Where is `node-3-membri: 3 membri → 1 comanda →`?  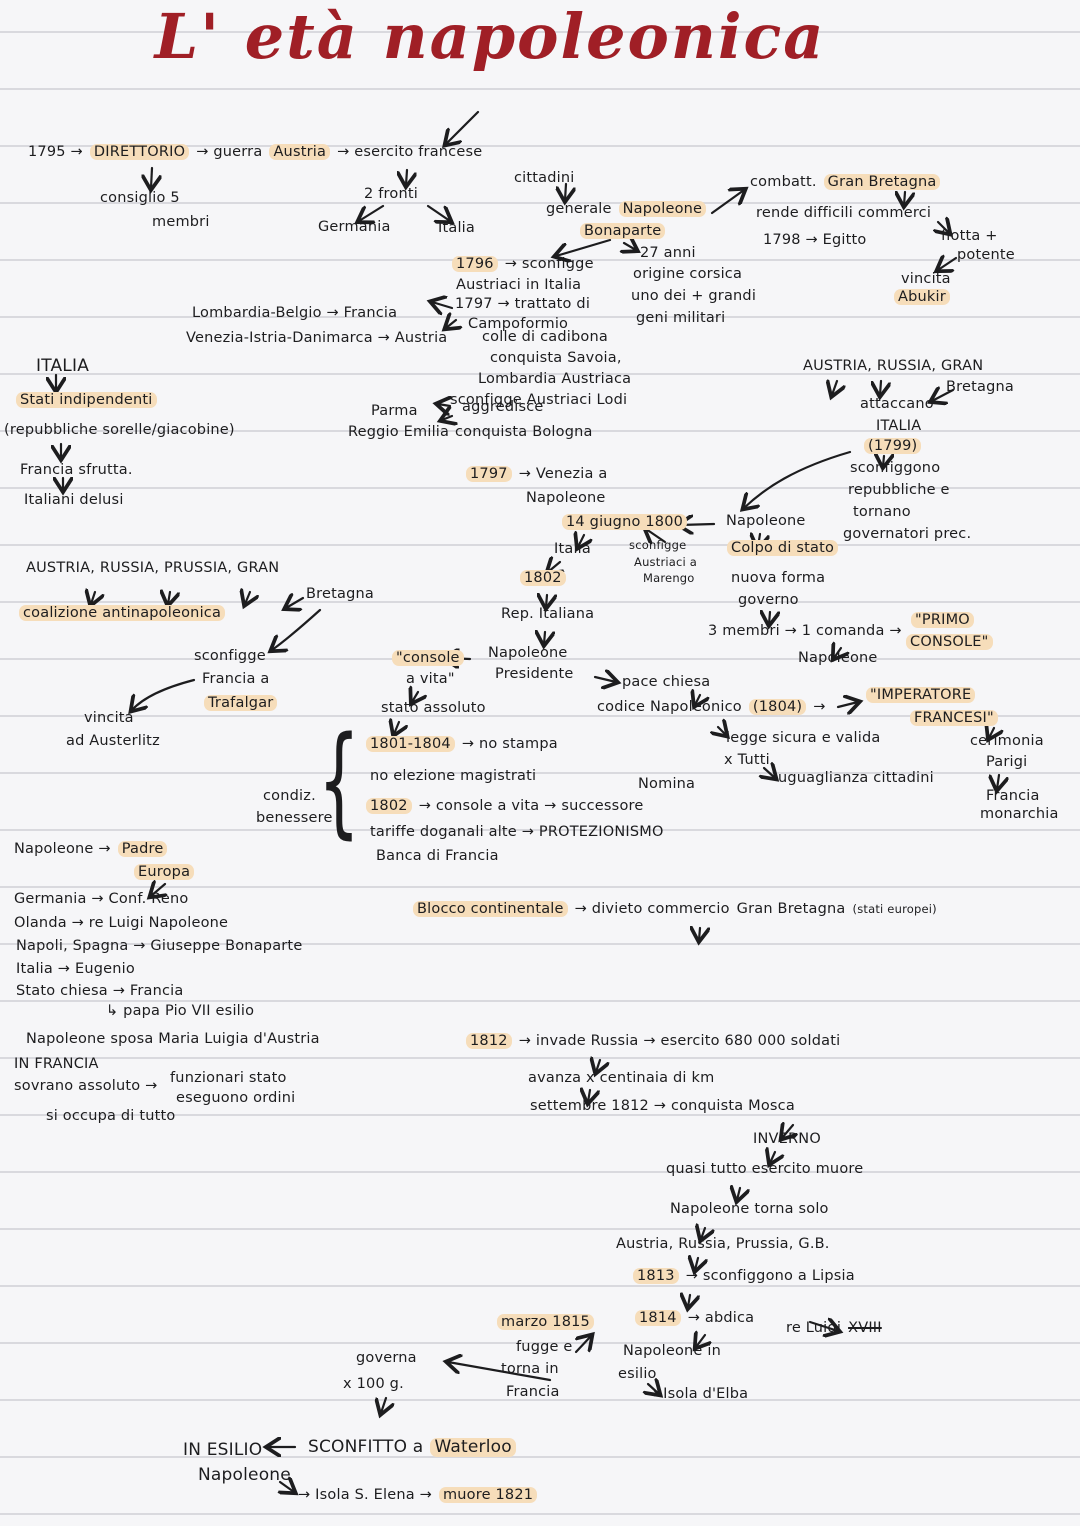 node-3-membri: 3 membri → 1 comanda → is located at coordinates (805, 631).